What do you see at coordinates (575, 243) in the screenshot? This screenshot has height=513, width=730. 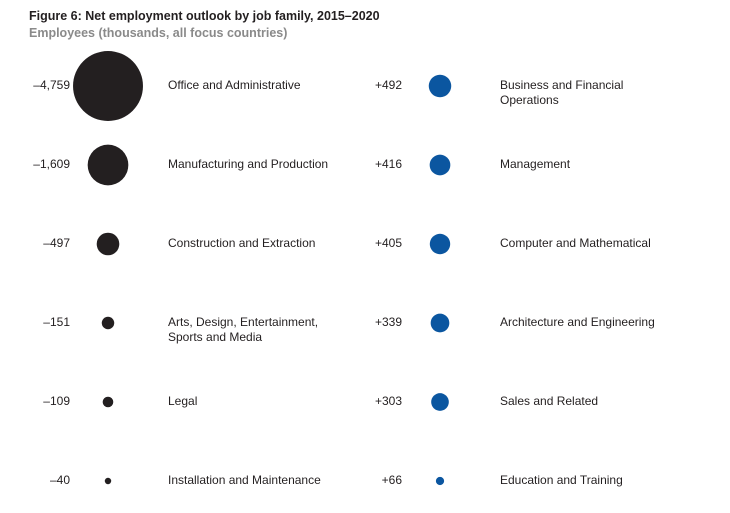 I see `category-label: Computer and Mathematical` at bounding box center [575, 243].